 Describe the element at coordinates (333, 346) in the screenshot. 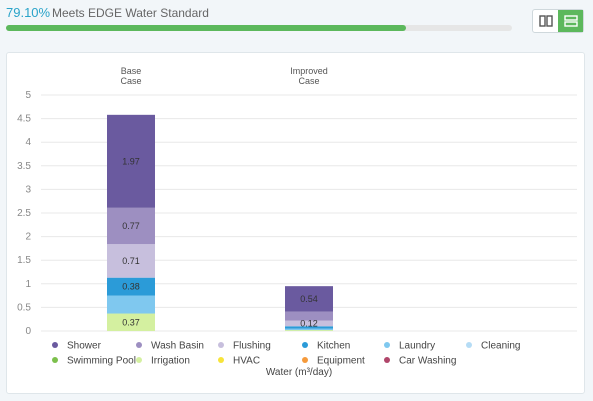

I see `legend-label: Kitchen` at that location.